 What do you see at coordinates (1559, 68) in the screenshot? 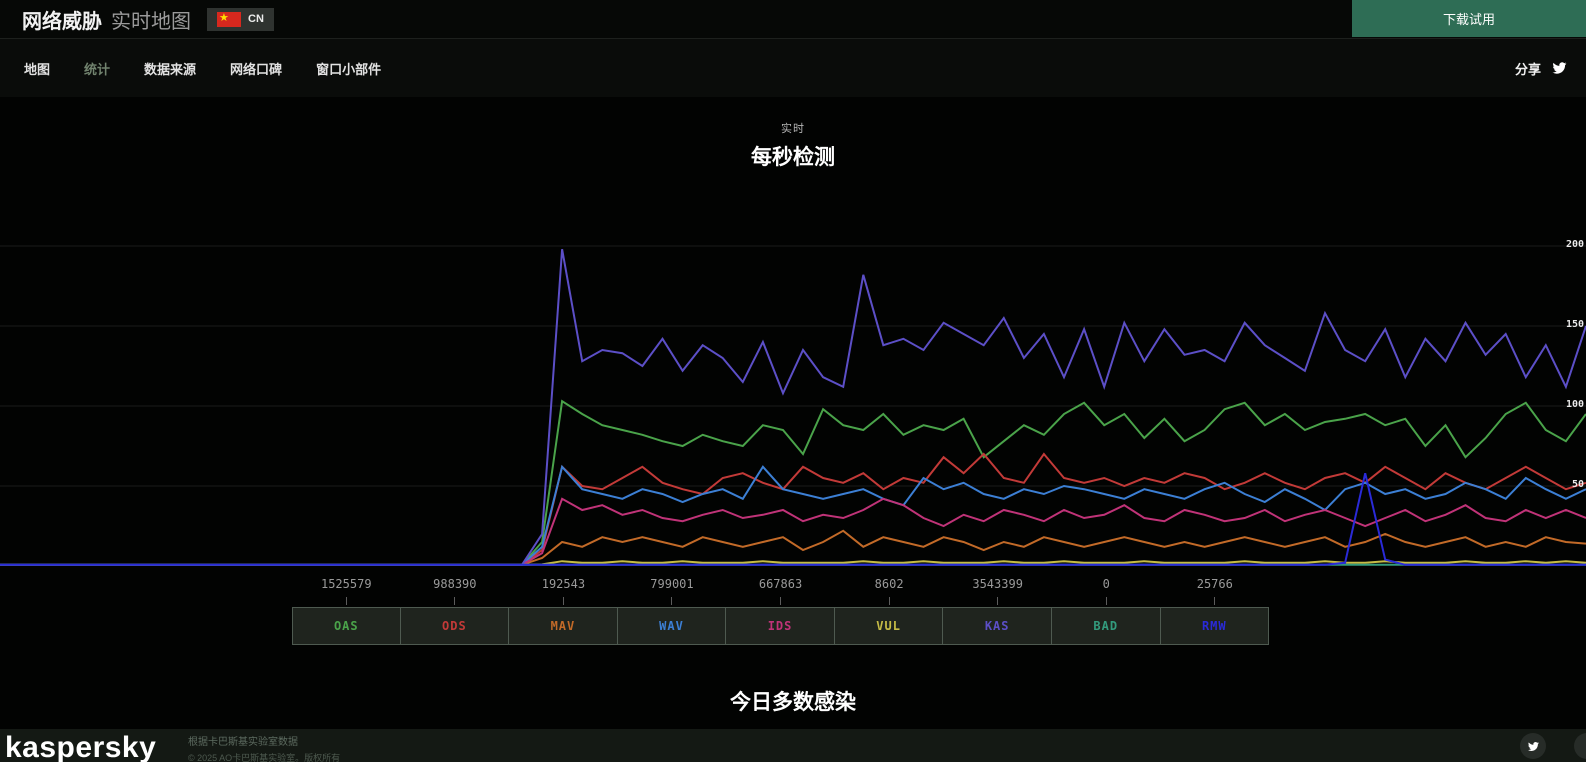
I see `twitter-icon` at bounding box center [1559, 68].